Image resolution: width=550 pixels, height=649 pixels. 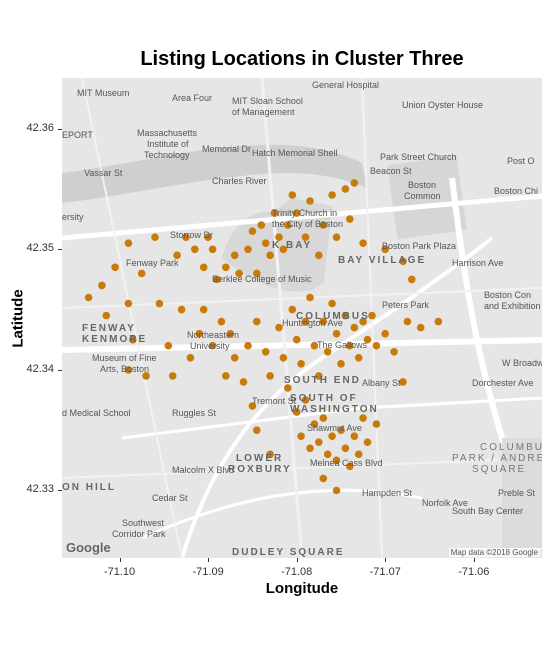 What do you see at coordinates (406, 305) in the screenshot?
I see `map-label: Peters Park` at bounding box center [406, 305].